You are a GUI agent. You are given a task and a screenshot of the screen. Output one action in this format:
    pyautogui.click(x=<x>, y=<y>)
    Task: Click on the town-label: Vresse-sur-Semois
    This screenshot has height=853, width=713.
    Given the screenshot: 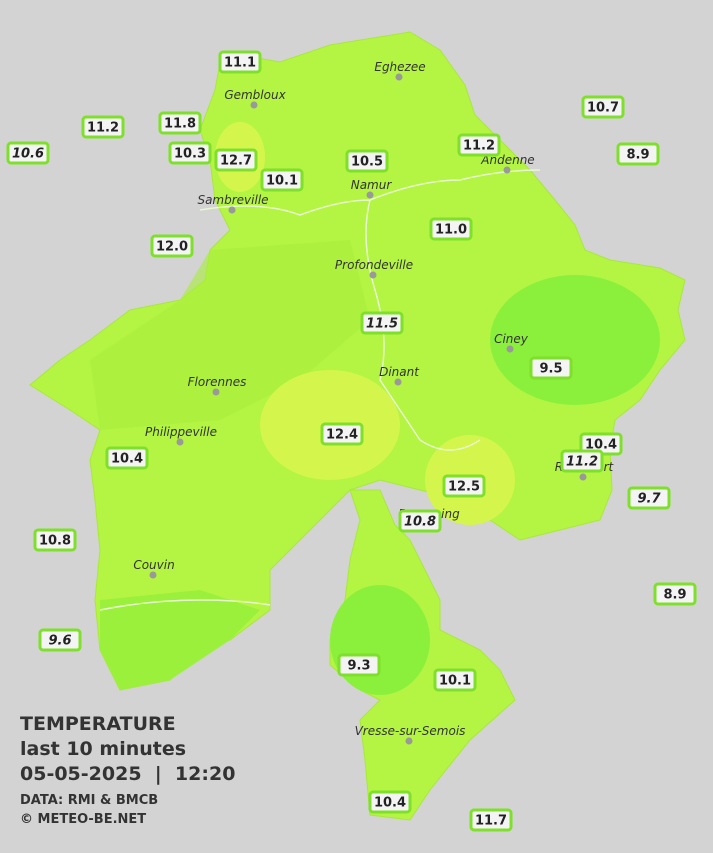 What is the action you would take?
    pyautogui.click(x=410, y=731)
    